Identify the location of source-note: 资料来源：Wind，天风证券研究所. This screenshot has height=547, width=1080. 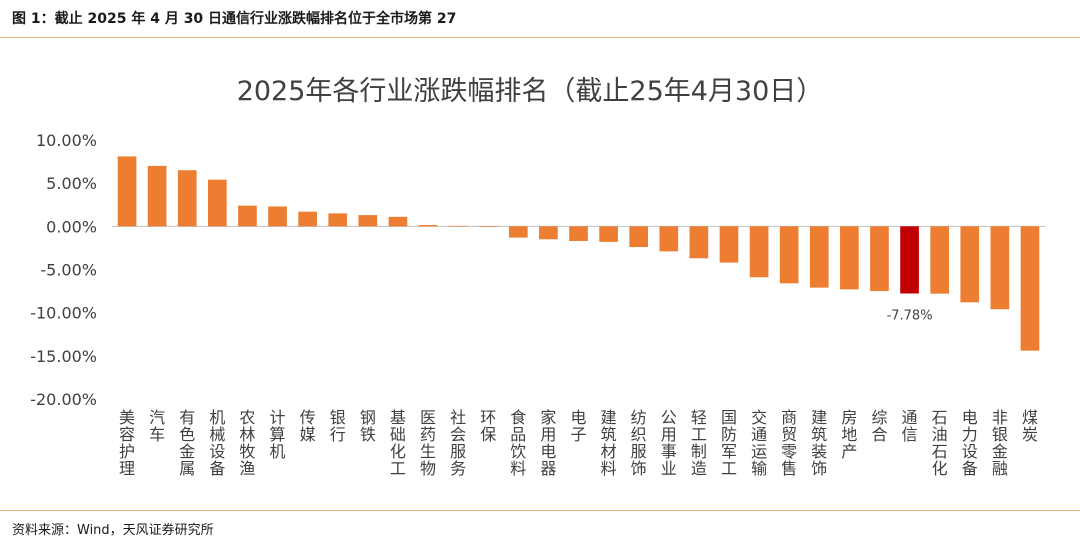
(113, 530).